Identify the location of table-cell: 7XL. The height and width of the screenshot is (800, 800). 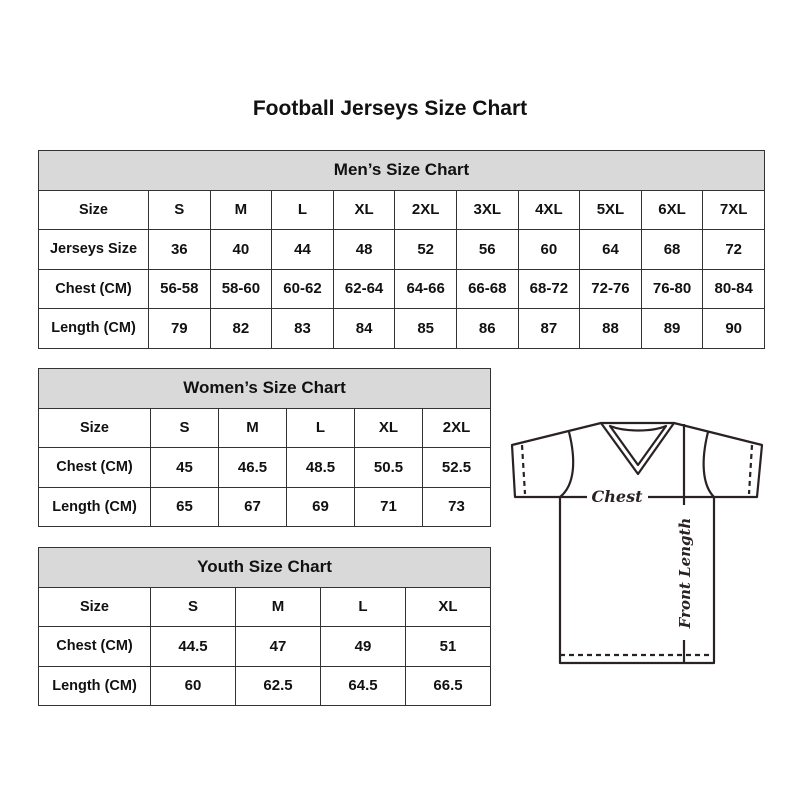
(733, 209).